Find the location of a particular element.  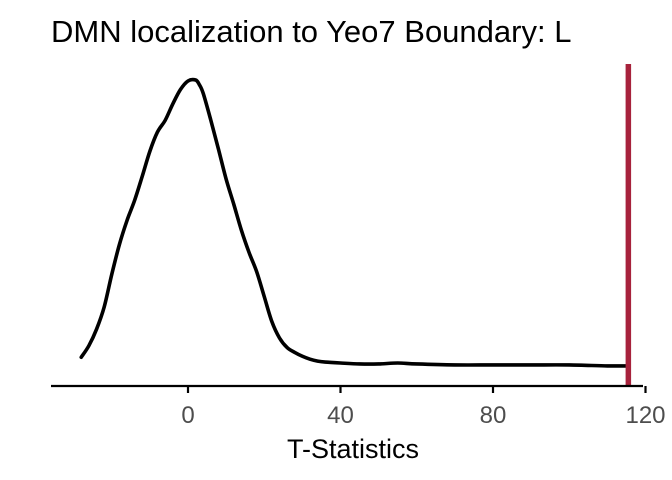

x-tick-label-40: 40 is located at coordinates (340, 415).